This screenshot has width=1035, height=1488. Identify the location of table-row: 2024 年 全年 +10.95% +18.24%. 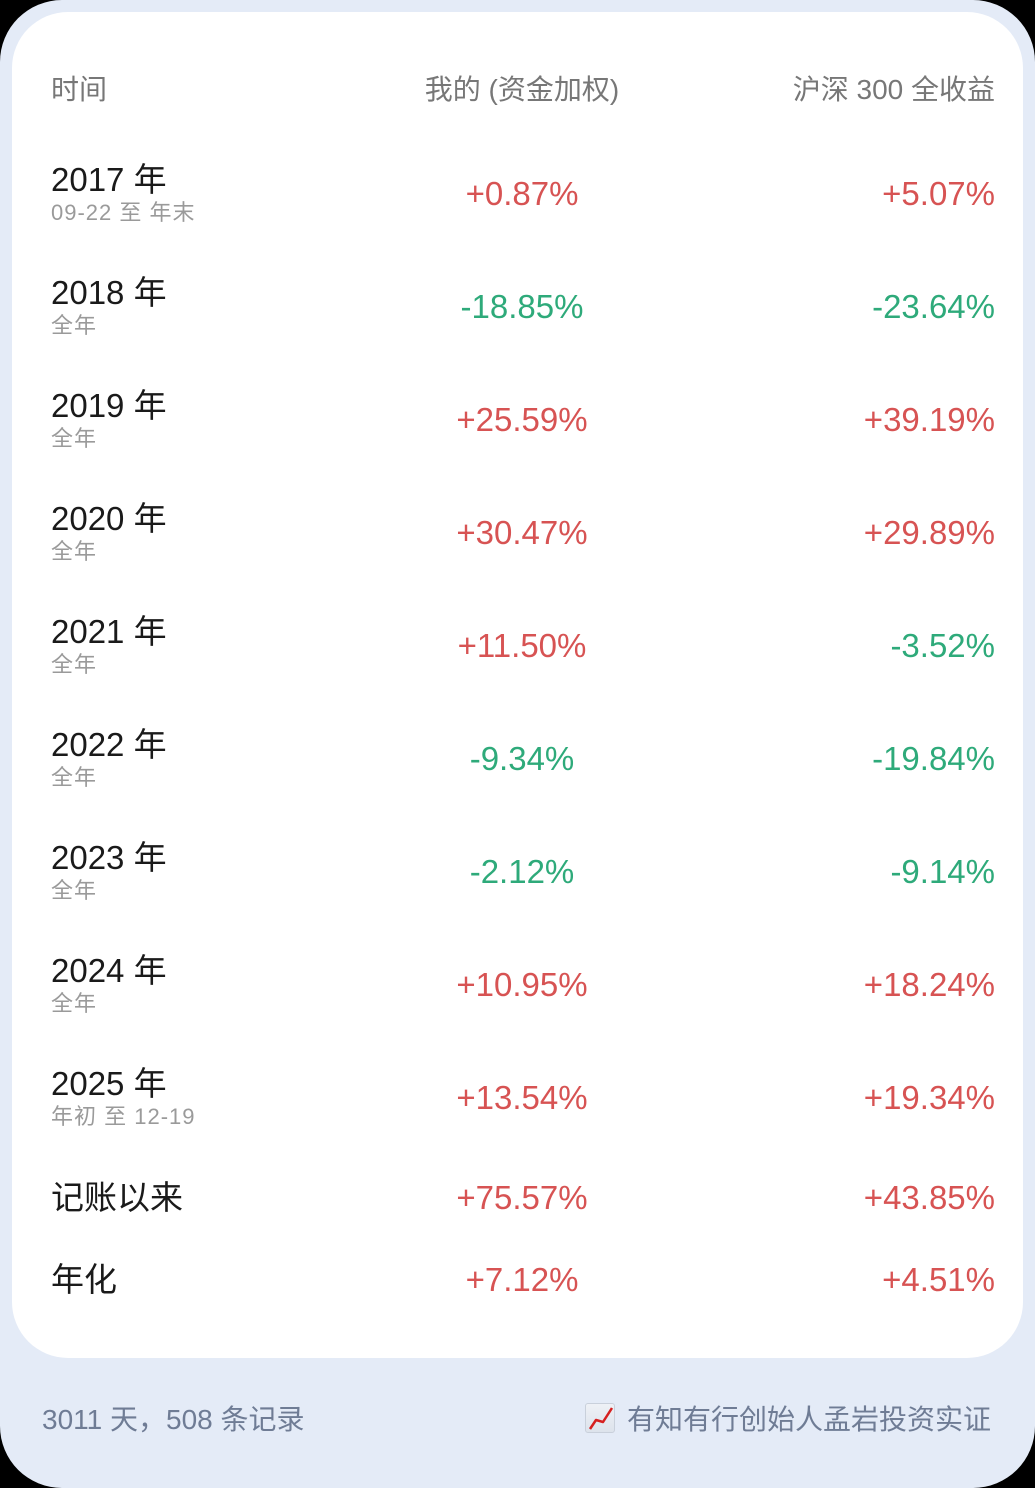
(517, 1007).